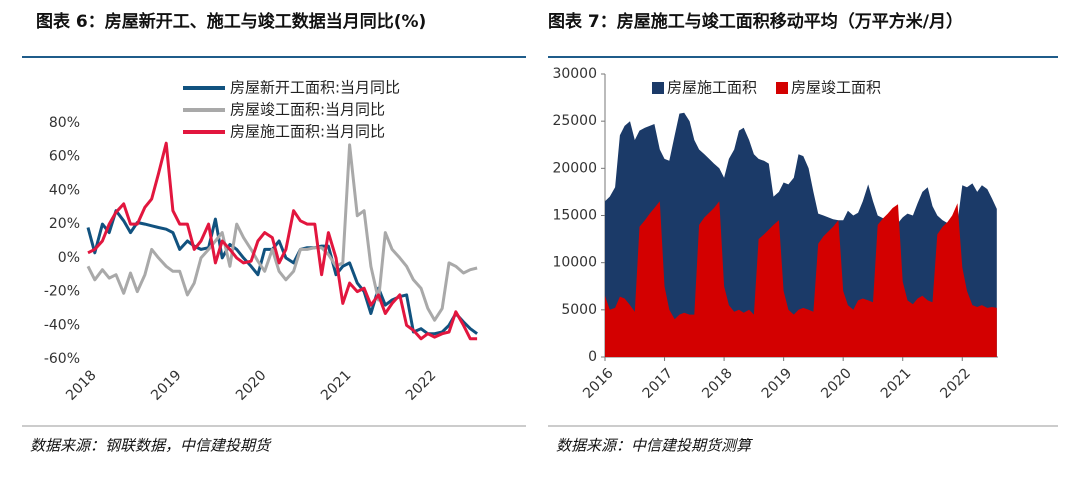 The width and height of the screenshot is (1080, 480). Describe the element at coordinates (151, 446) in the screenshot. I see `source-note: 数据来源：钢联数据，中信建投期货` at that location.